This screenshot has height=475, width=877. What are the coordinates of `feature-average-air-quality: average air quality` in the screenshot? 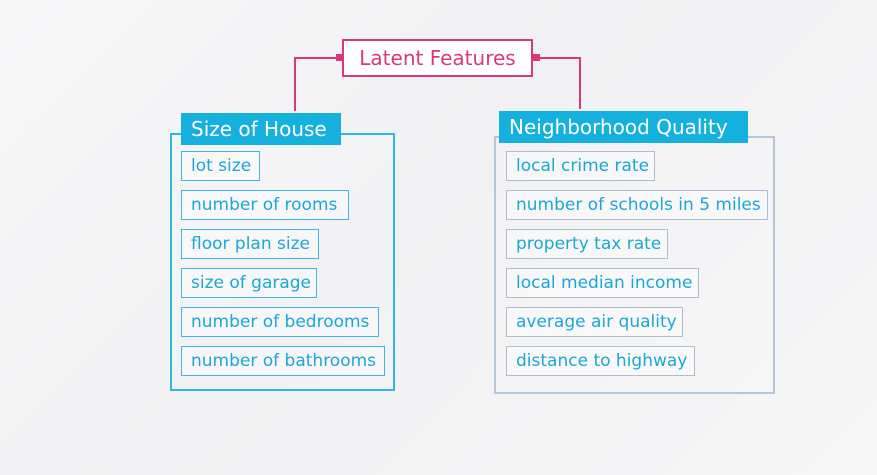 It's located at (594, 322).